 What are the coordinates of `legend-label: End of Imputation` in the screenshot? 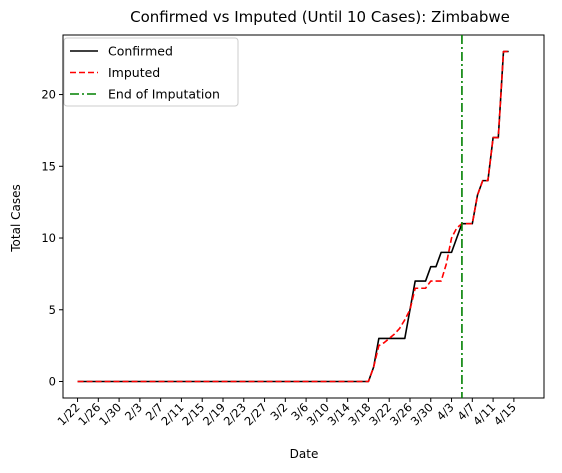 It's located at (164, 94).